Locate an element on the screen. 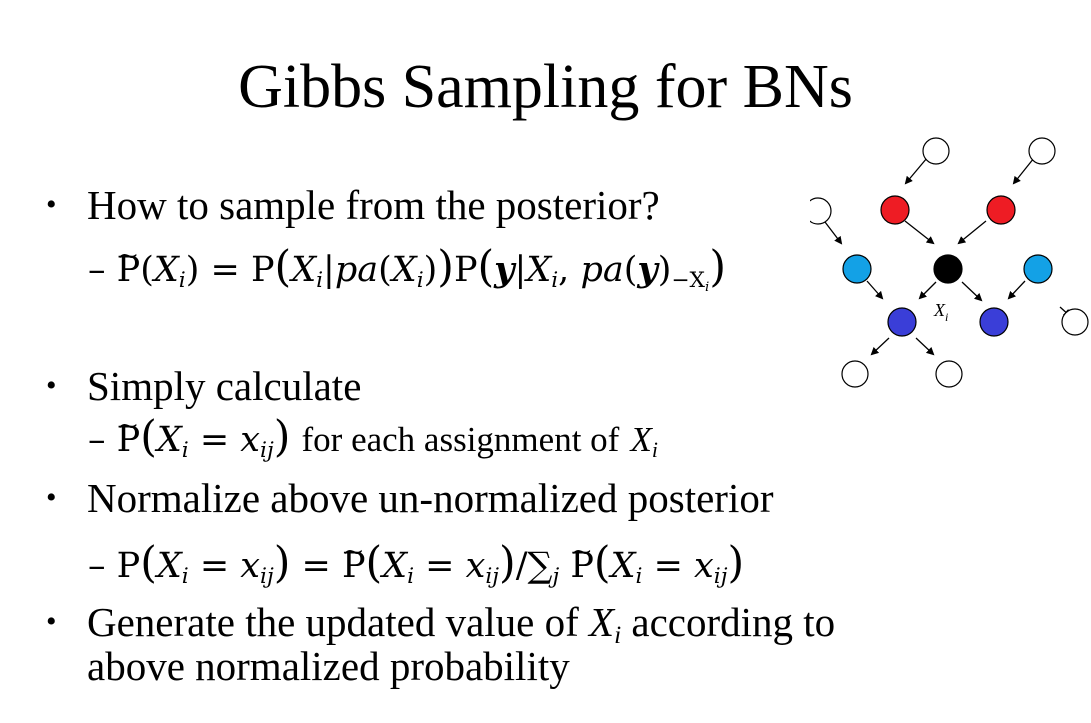 The image size is (1091, 723). markov-blanket-diagram: Xi is located at coordinates (949, 262).